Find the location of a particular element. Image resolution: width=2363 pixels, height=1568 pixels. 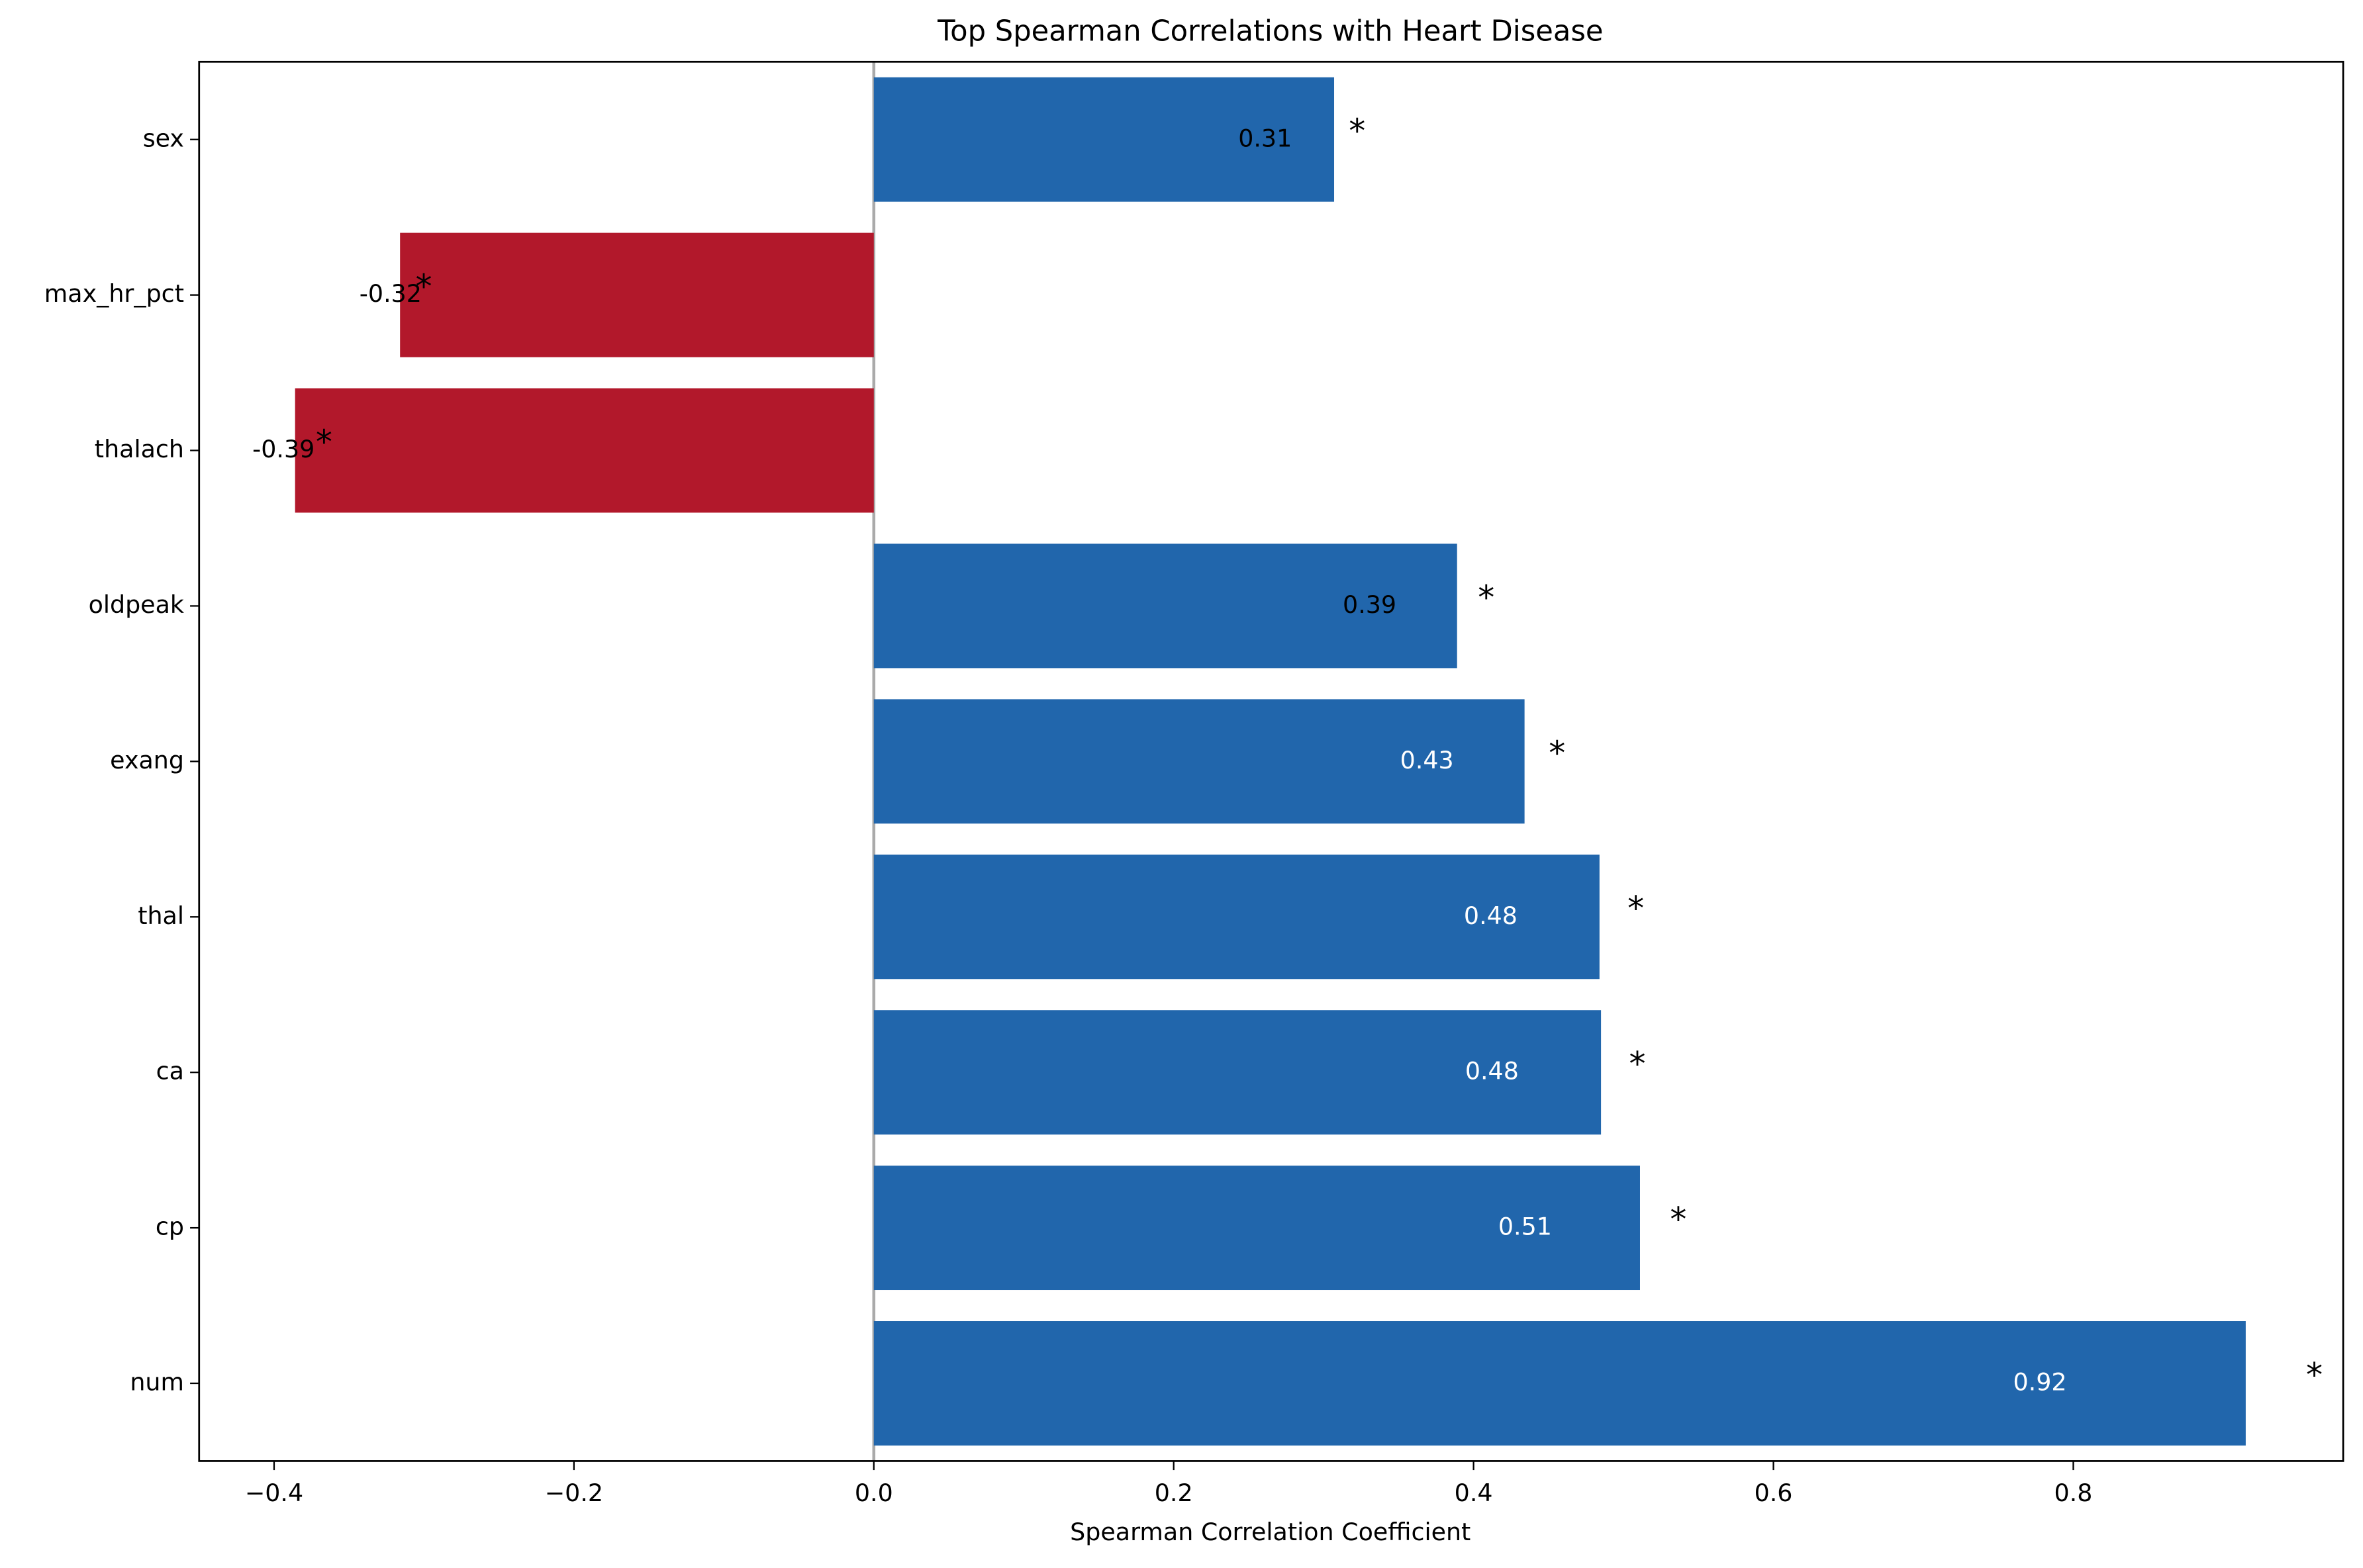

x-tick-label: 0.6 is located at coordinates (1774, 1493).